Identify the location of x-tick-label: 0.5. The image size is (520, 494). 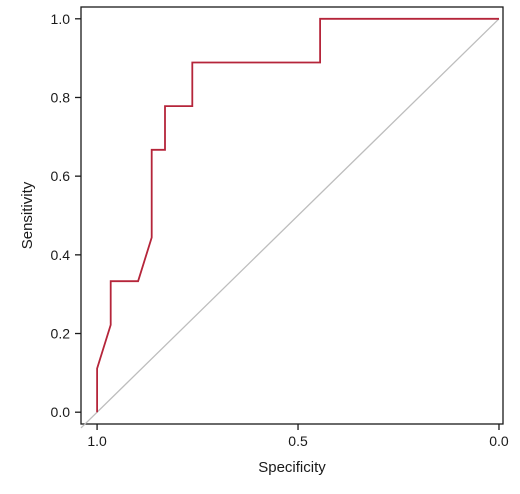
(298, 441).